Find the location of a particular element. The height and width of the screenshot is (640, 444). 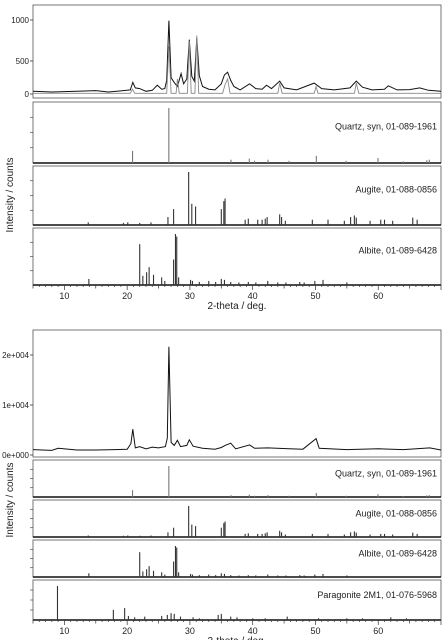

phase-panel-4: Paragonite 2M1, 01-076-5968 is located at coordinates (236, 600).